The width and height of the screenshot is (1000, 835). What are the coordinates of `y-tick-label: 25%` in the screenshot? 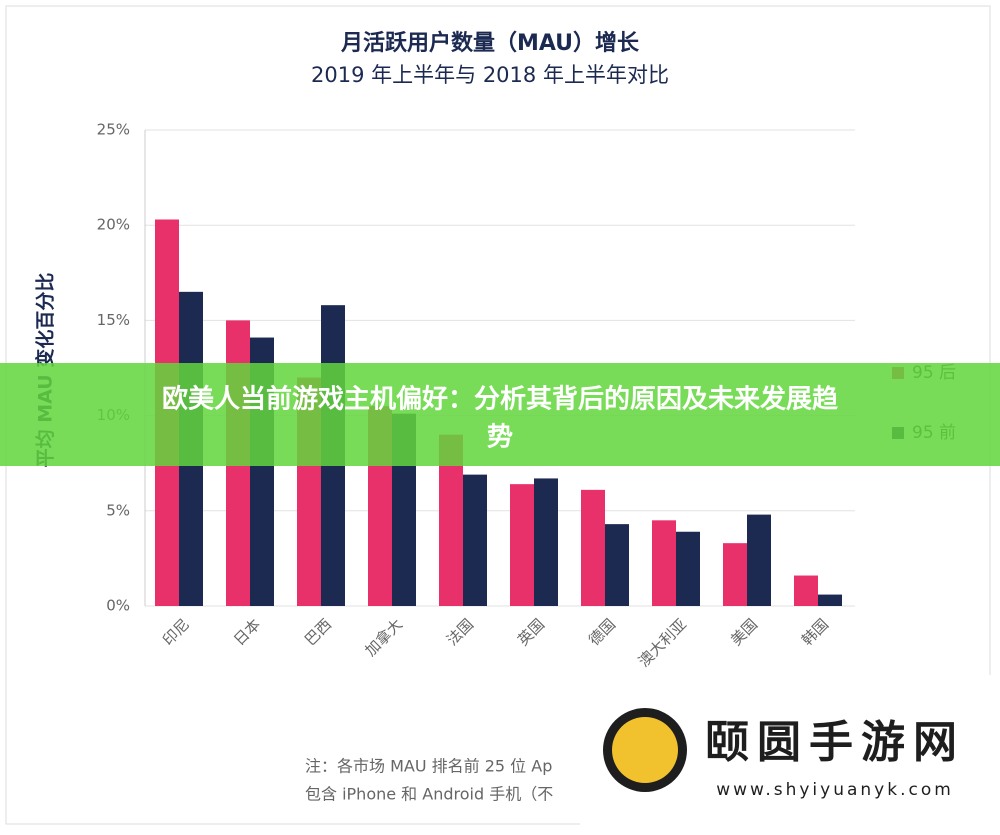 It's located at (113, 130).